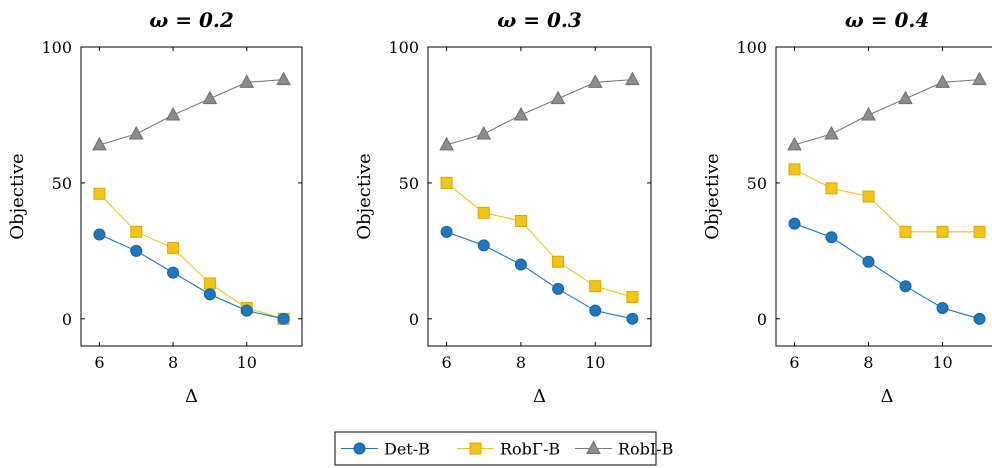  What do you see at coordinates (475, 448) in the screenshot?
I see `legend-marker-RobΓ-B` at bounding box center [475, 448].